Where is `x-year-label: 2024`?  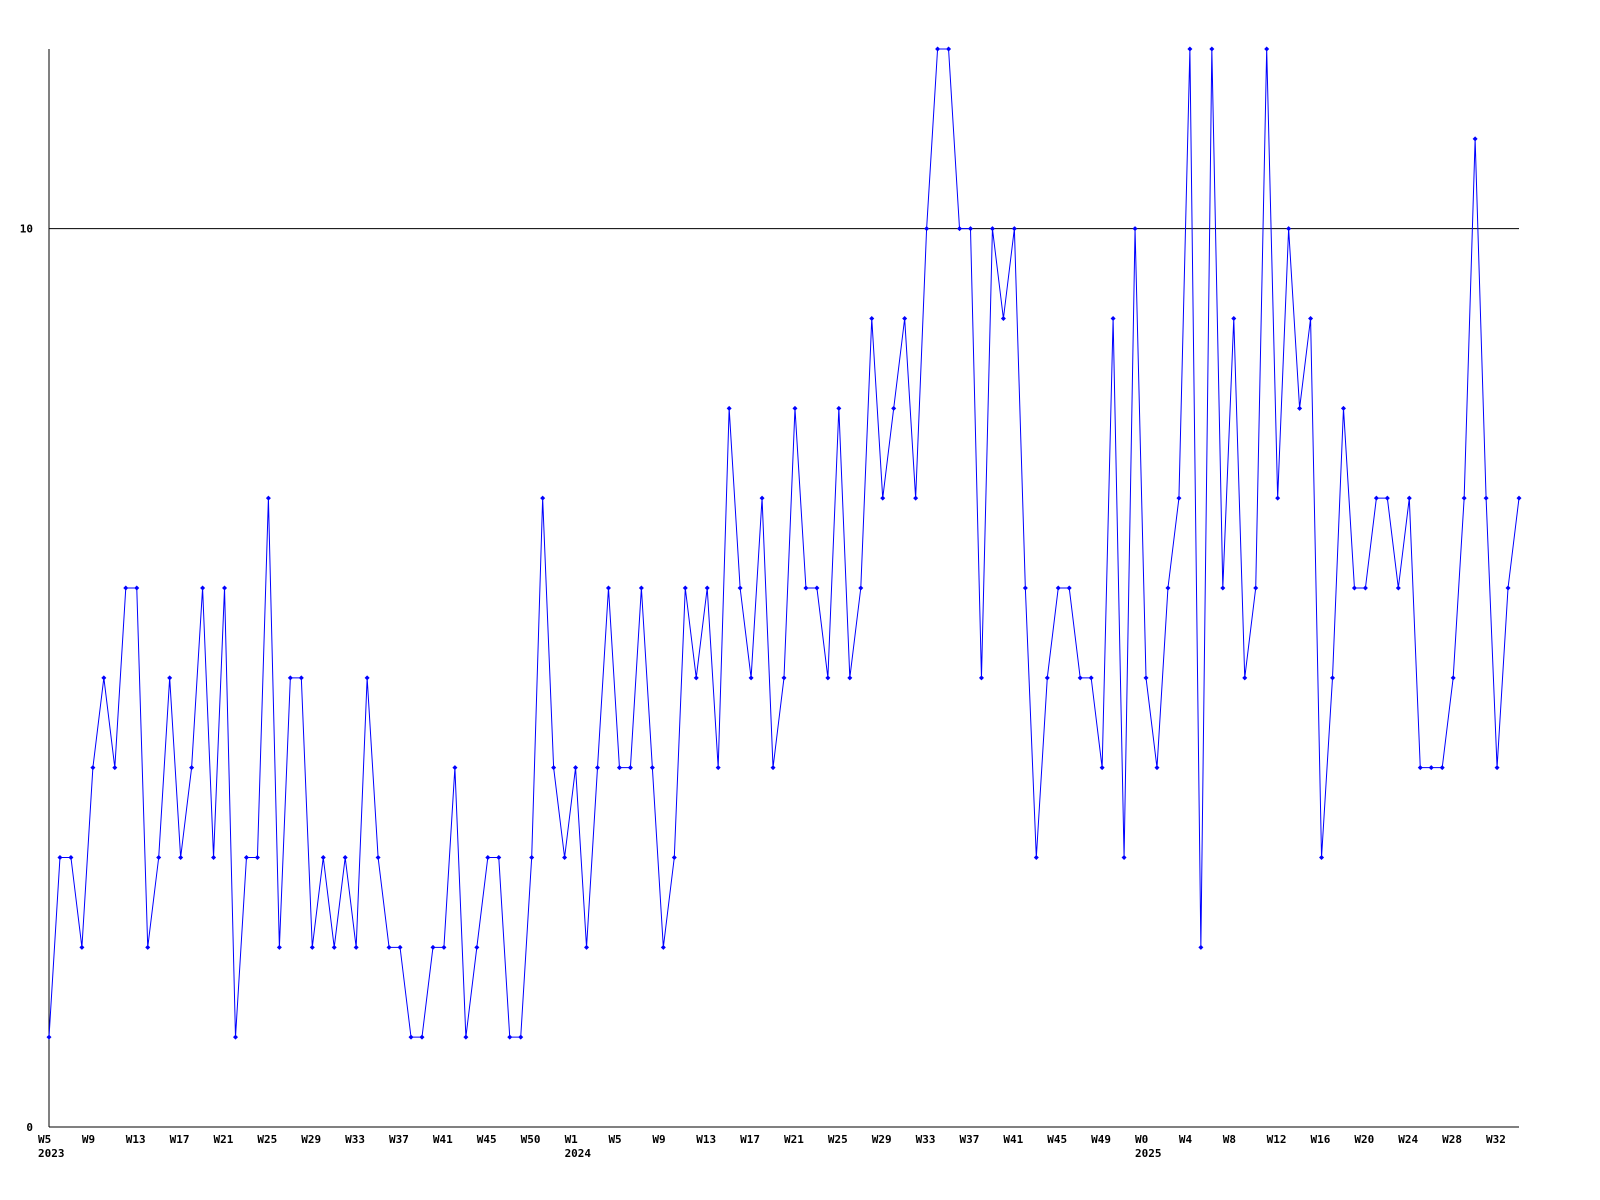 x-year-label: 2024 is located at coordinates (578, 1153).